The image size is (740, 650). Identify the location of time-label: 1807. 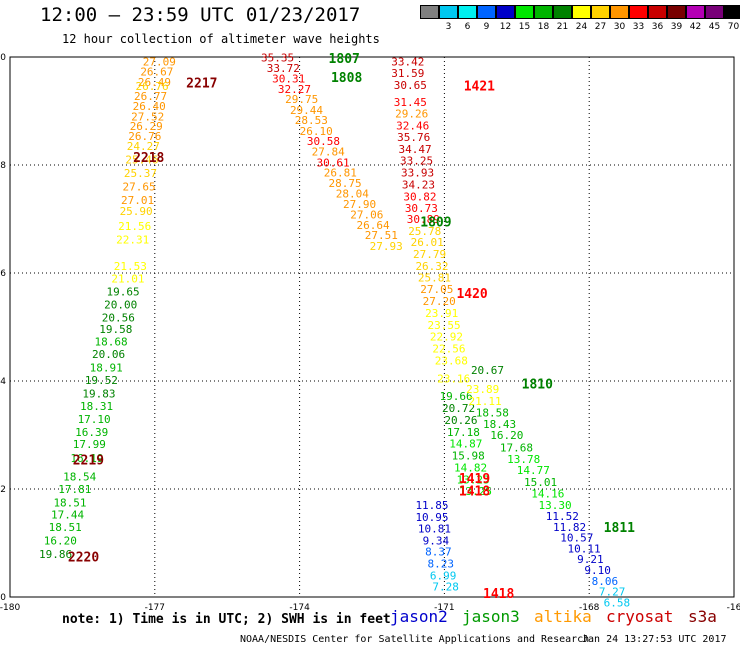
(344, 59).